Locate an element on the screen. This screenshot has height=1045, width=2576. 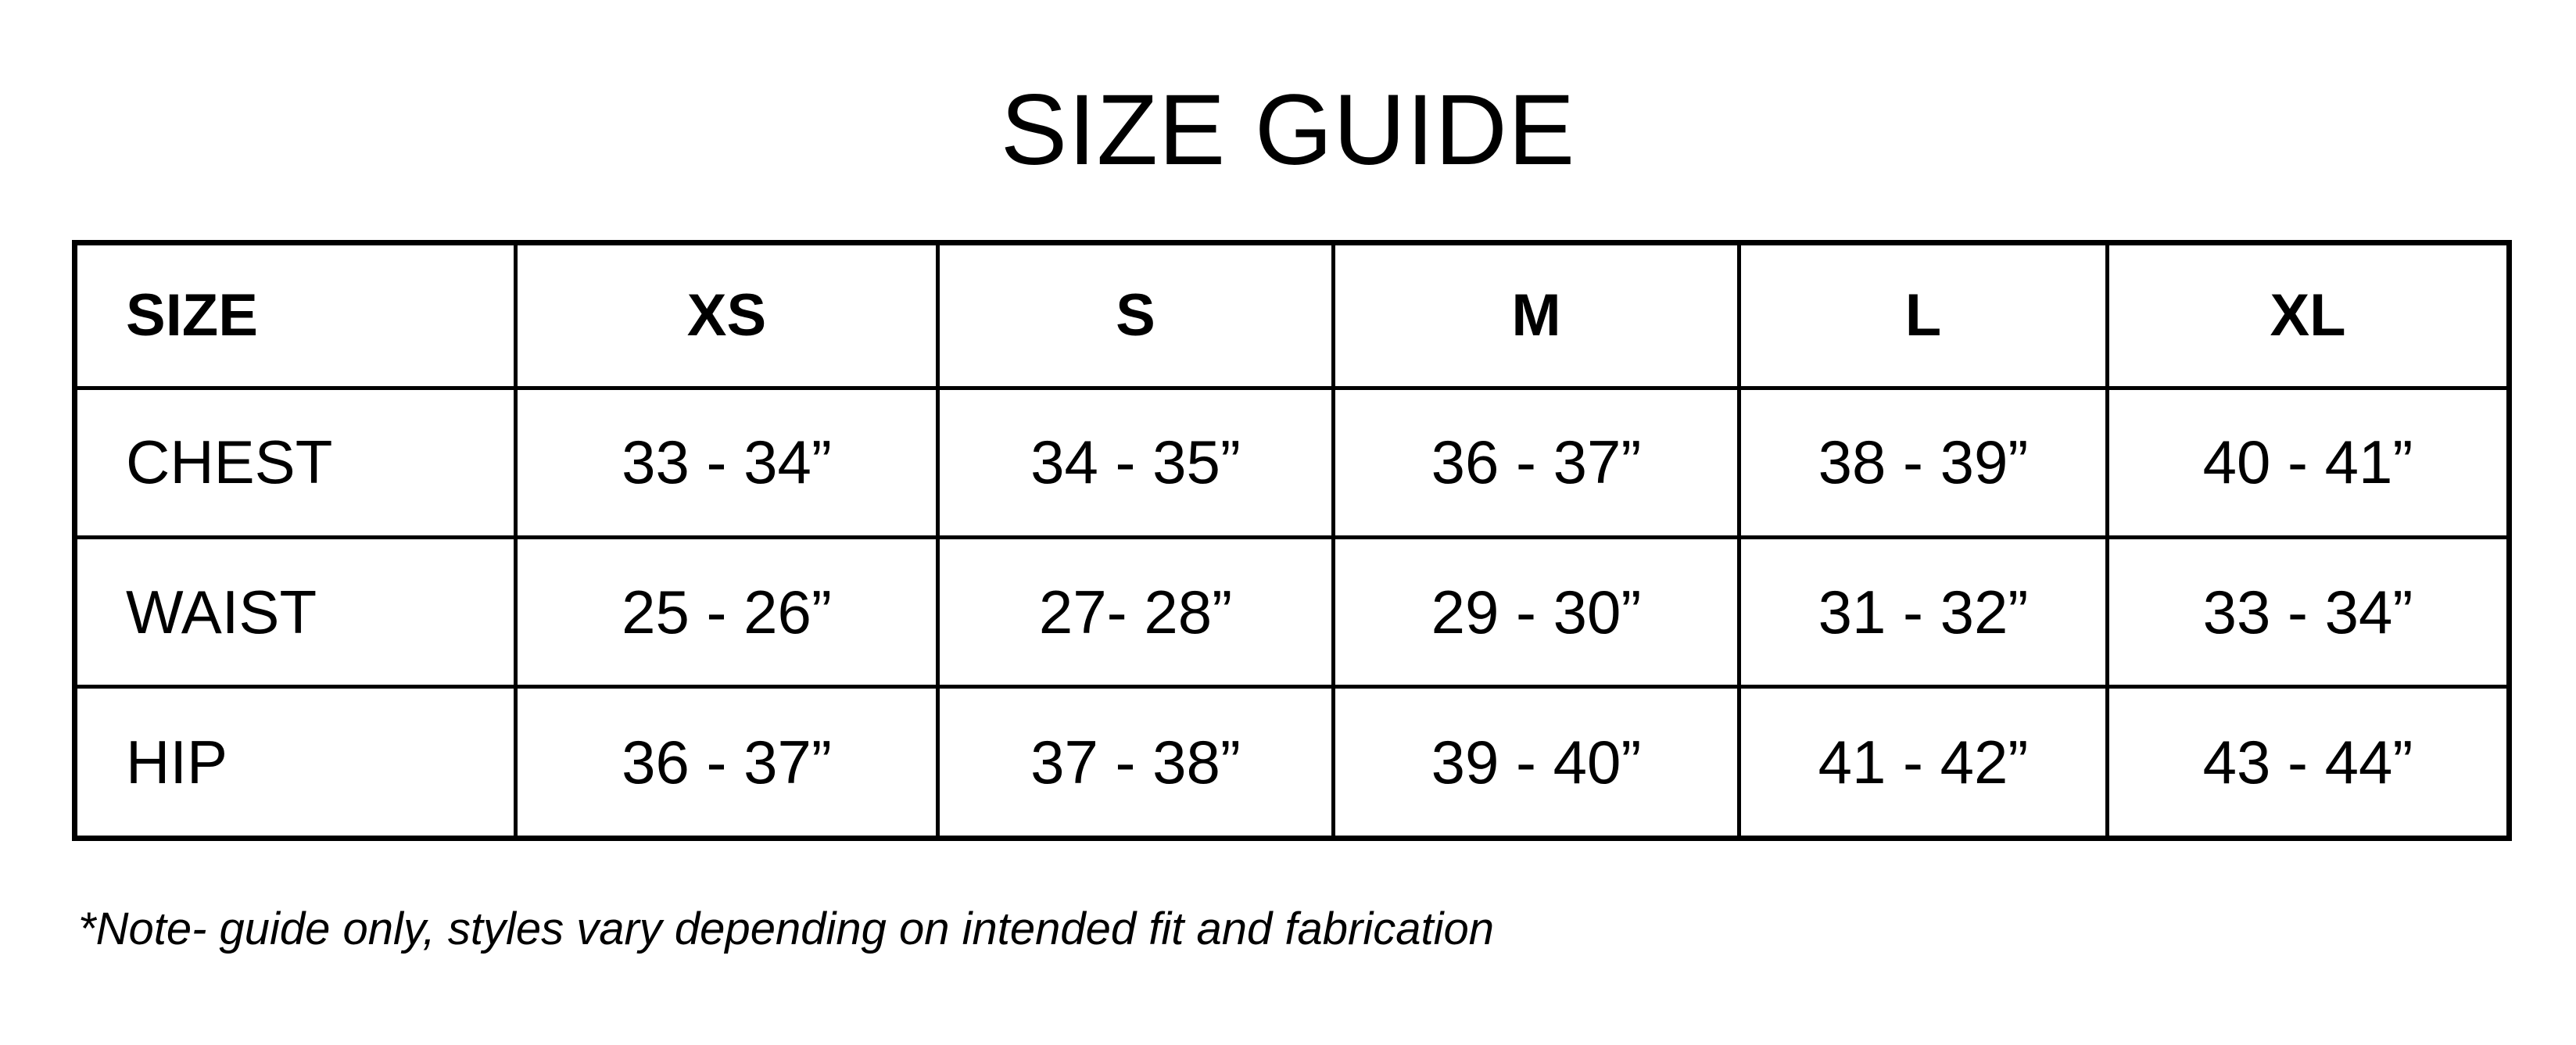
row-label: CHEST is located at coordinates (295, 462).